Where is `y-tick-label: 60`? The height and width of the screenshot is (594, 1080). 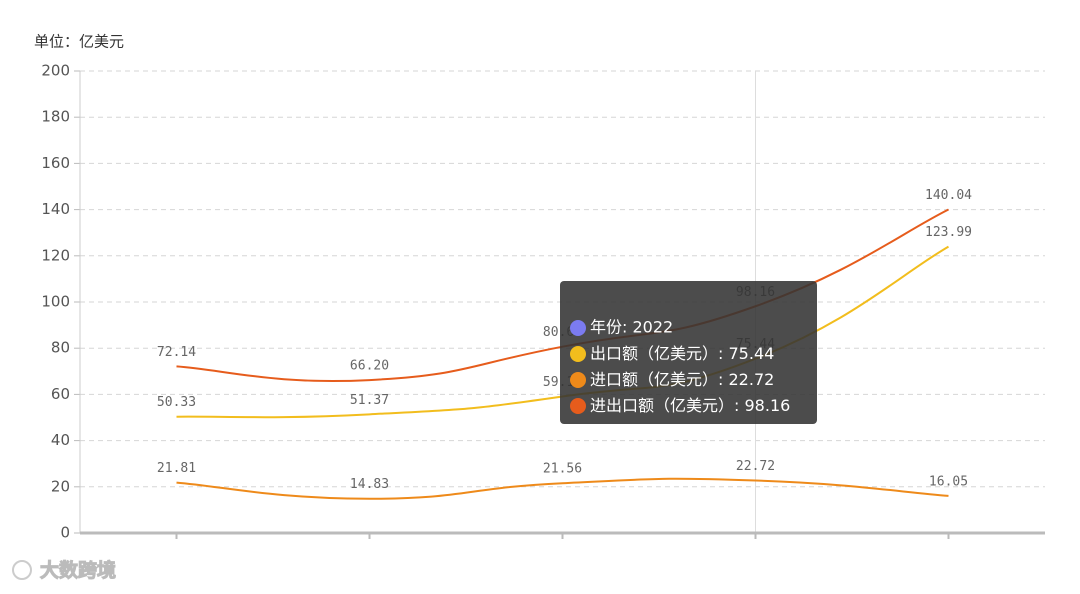
y-tick-label: 60 is located at coordinates (60, 394).